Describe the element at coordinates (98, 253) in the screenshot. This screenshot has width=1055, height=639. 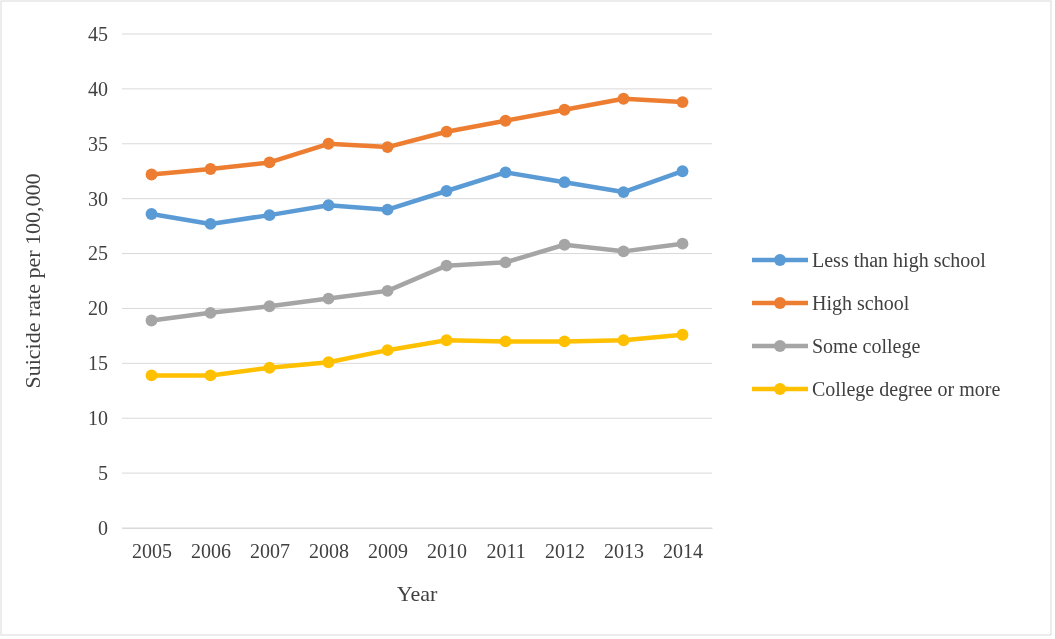
I see `y-tick-label: 25` at that location.